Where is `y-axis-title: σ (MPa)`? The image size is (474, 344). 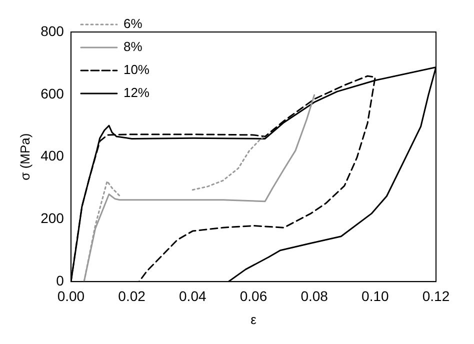
y-axis-title: σ (MPa) is located at coordinates (24, 156).